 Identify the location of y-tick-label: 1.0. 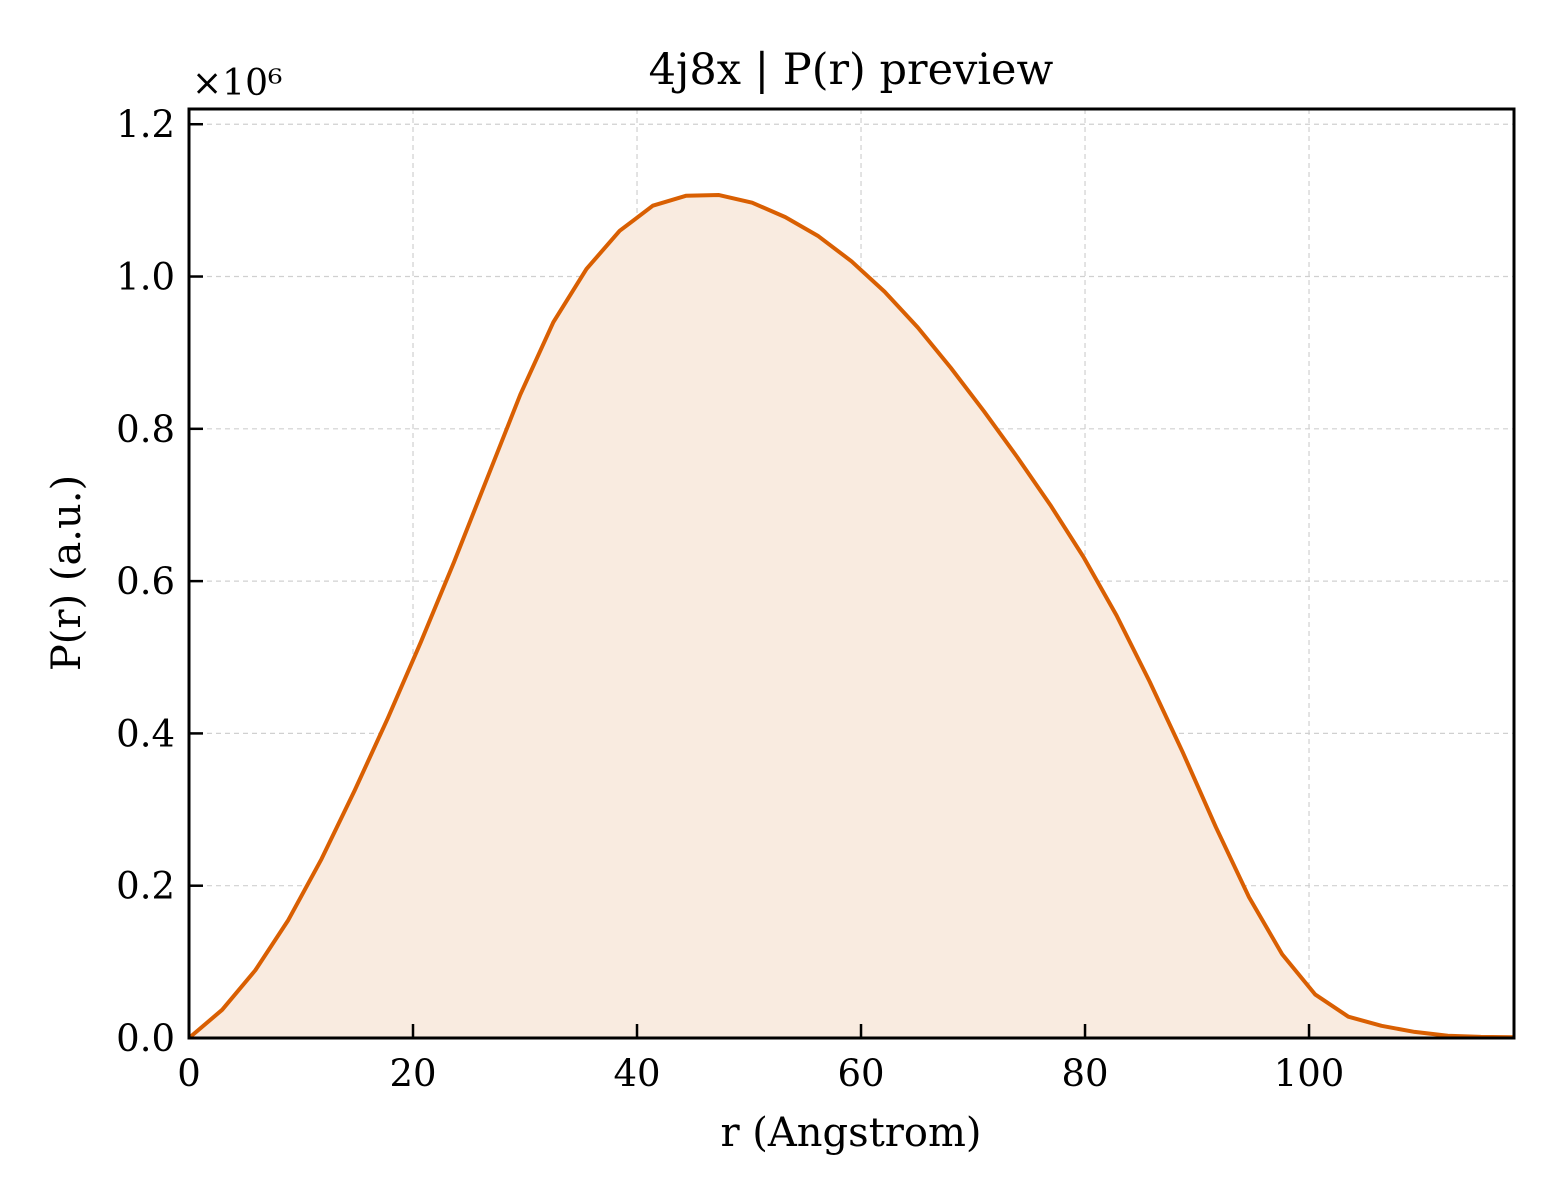
(145, 277).